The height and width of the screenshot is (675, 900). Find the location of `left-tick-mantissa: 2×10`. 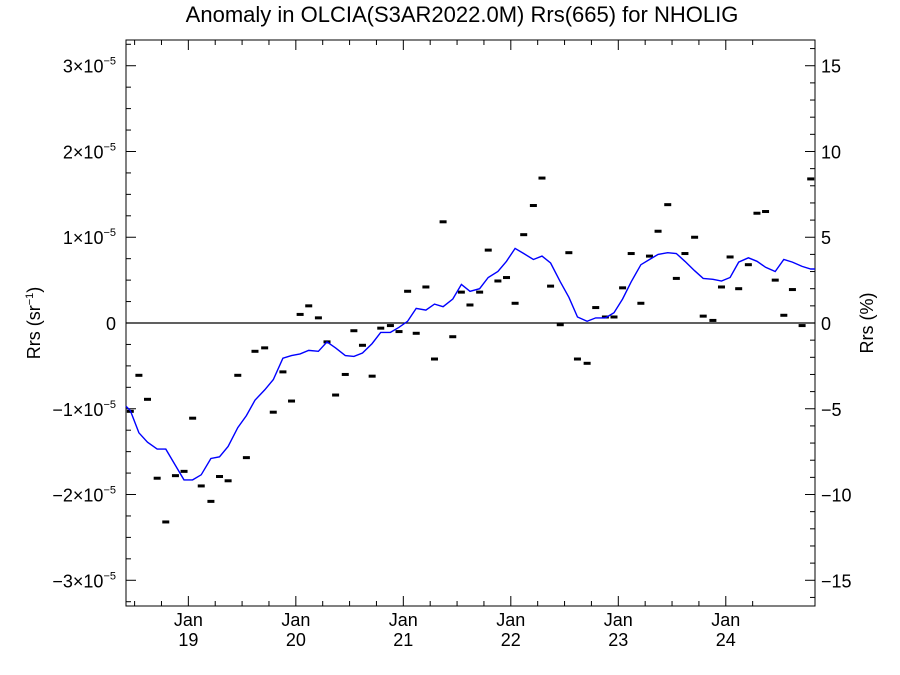

left-tick-mantissa: 2×10 is located at coordinates (83, 152).